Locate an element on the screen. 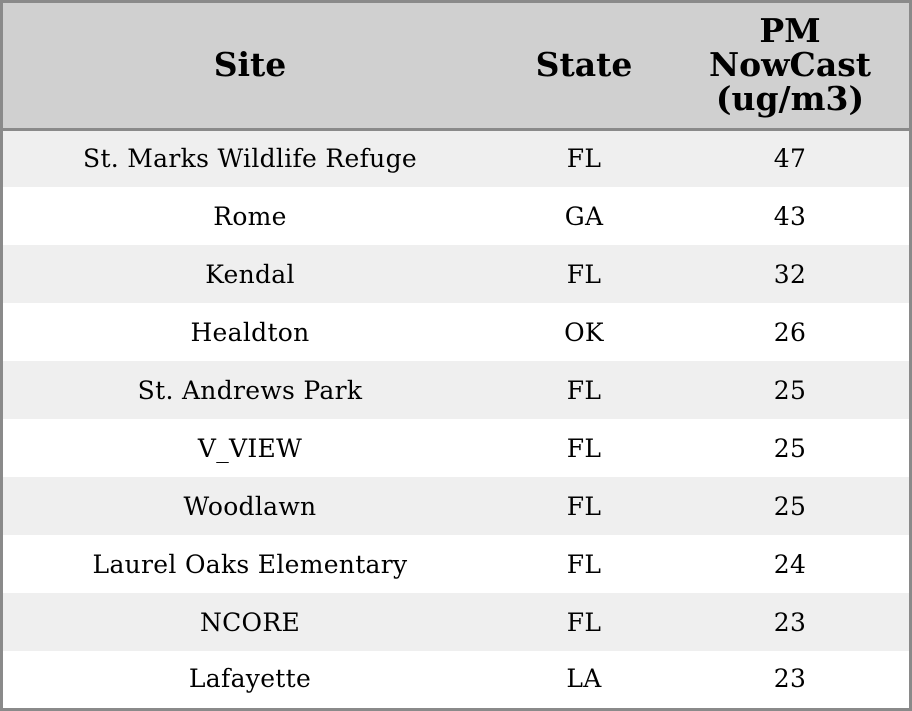  table-row: St. Andrews Park FL 25 is located at coordinates (456, 390).